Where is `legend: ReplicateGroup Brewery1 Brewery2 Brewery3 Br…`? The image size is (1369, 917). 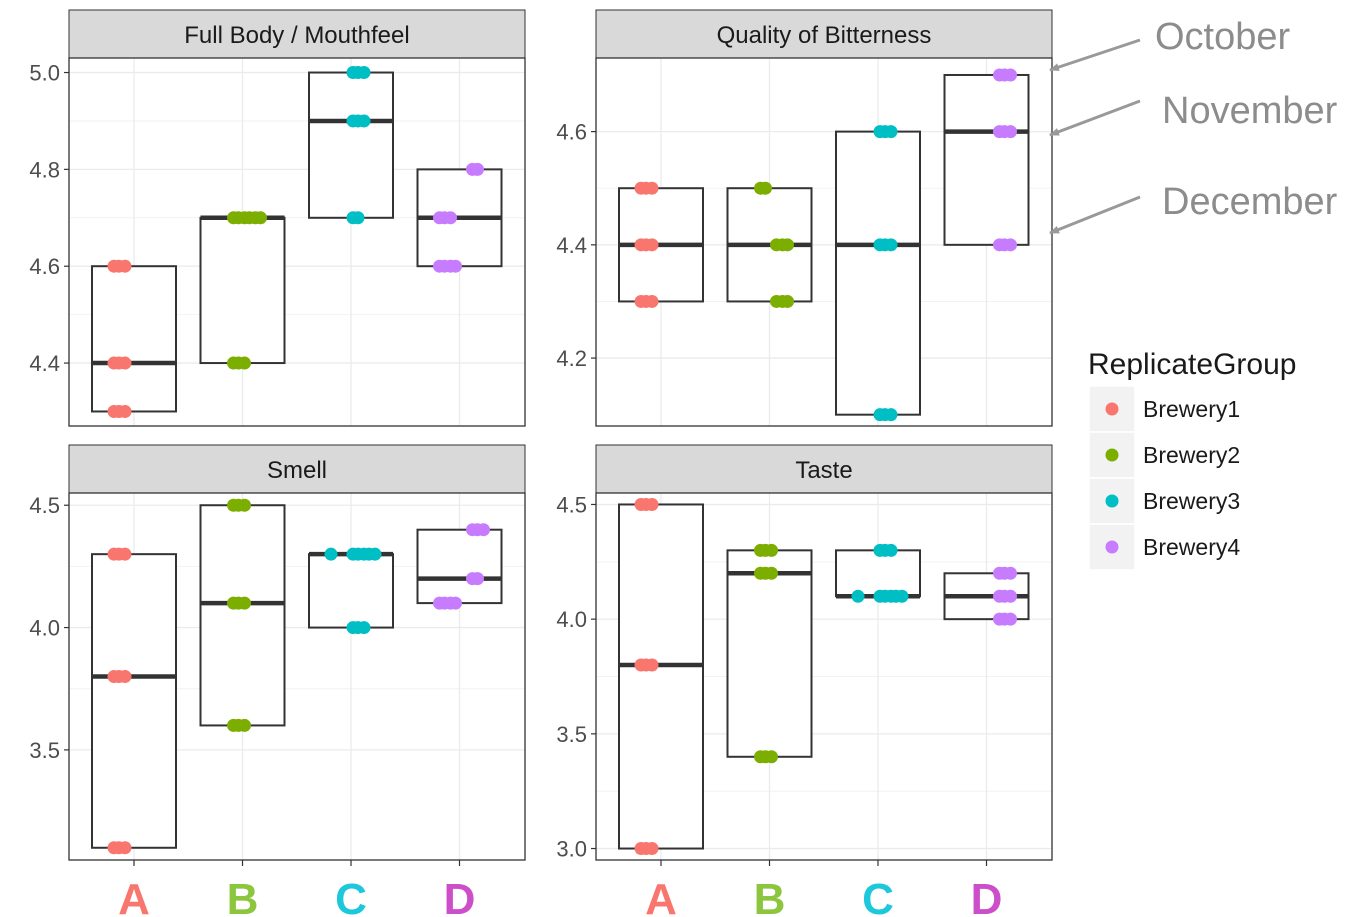 legend: ReplicateGroup Brewery1 Brewery2 Brewery3 Br… is located at coordinates (1192, 459).